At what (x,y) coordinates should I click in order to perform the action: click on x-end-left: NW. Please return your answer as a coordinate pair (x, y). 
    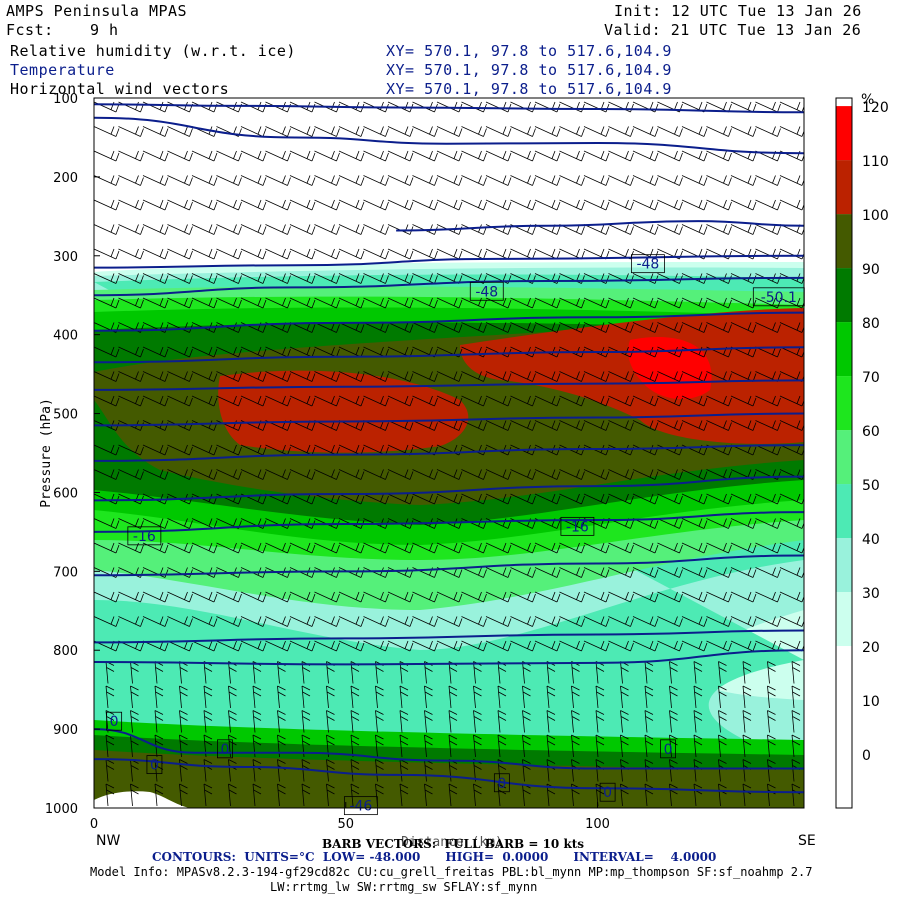
    Looking at the image, I should click on (108, 841).